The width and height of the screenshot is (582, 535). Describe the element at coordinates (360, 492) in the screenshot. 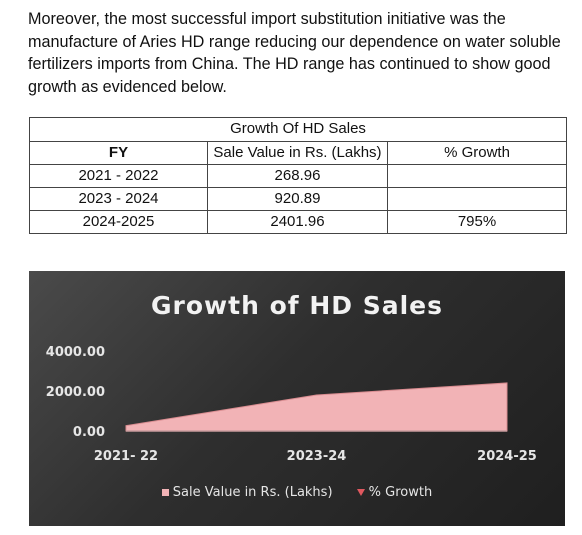

I see `legend-swatch-triangle-icon` at that location.